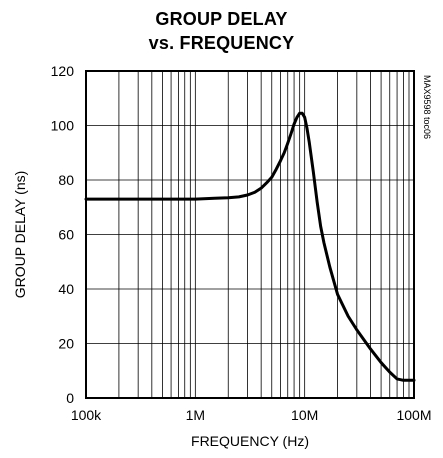 The height and width of the screenshot is (458, 443). What do you see at coordinates (413, 415) in the screenshot?
I see `x-tick-label: 100M` at bounding box center [413, 415].